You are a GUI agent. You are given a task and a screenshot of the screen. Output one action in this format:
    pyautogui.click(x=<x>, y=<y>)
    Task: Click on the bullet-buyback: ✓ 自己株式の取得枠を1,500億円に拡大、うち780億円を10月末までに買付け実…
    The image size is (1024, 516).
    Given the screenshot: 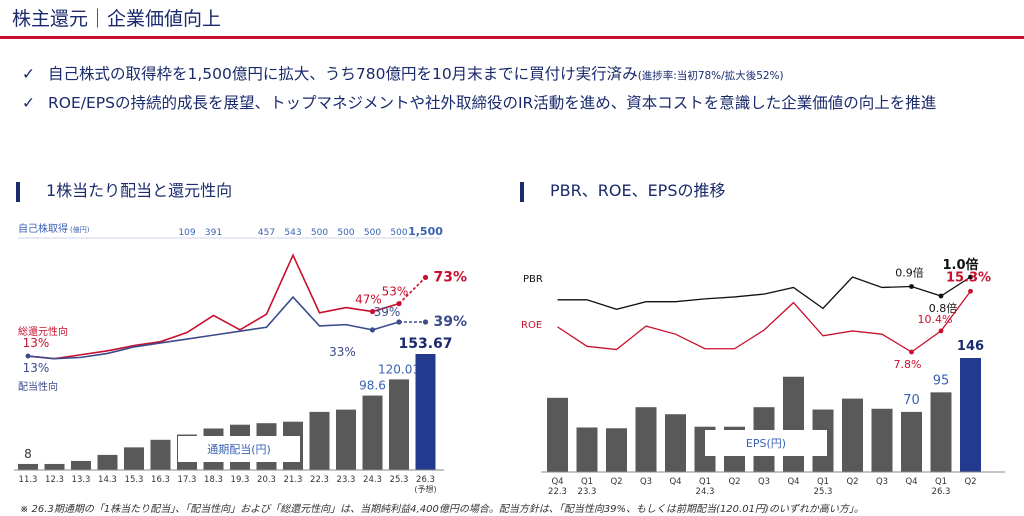 What is the action you would take?
    pyautogui.click(x=403, y=73)
    